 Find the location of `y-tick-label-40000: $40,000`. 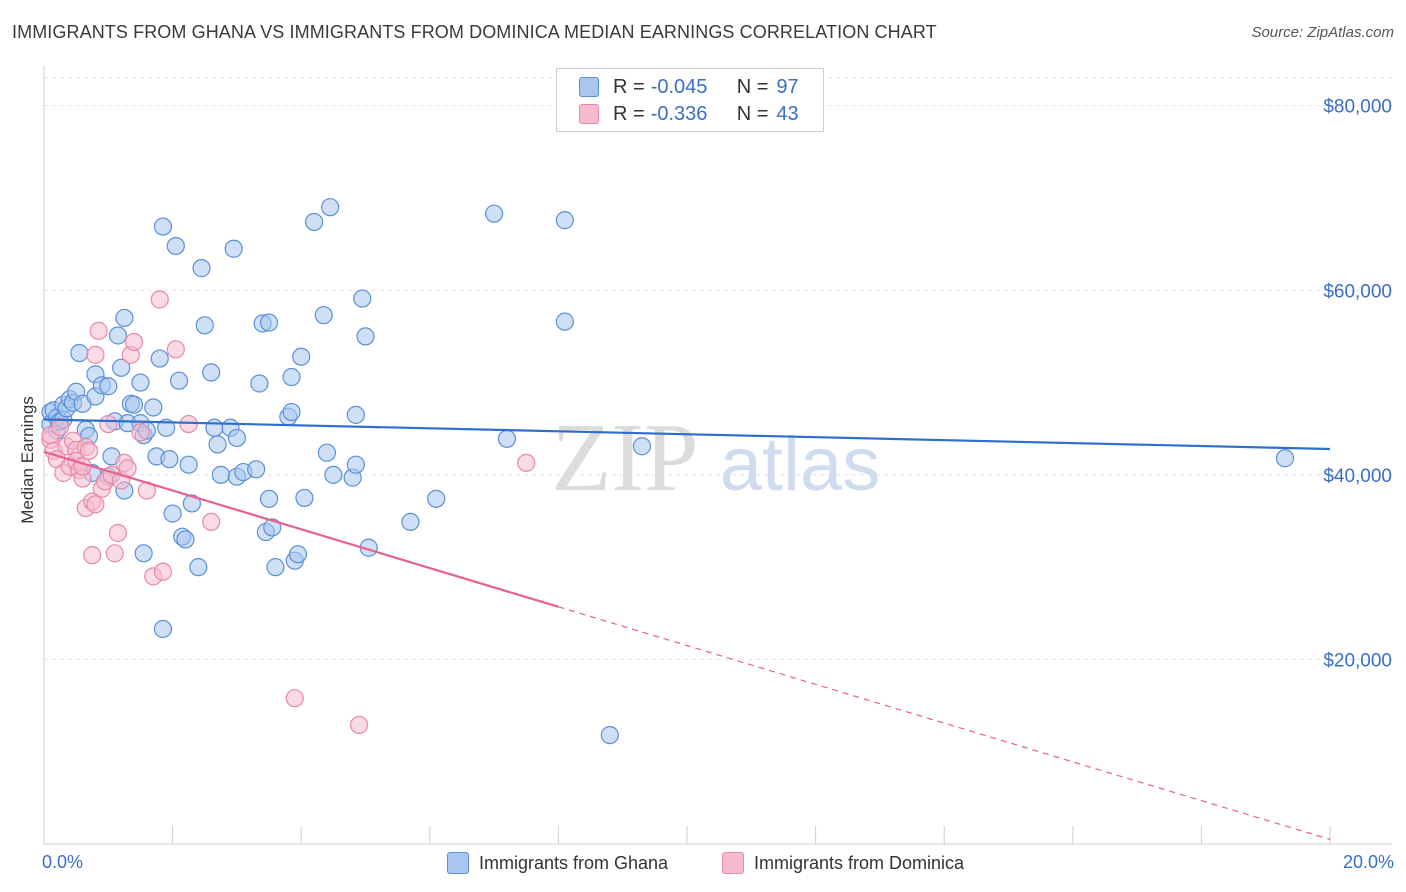

y-tick-label-40000: $40,000 is located at coordinates (1357, 476).